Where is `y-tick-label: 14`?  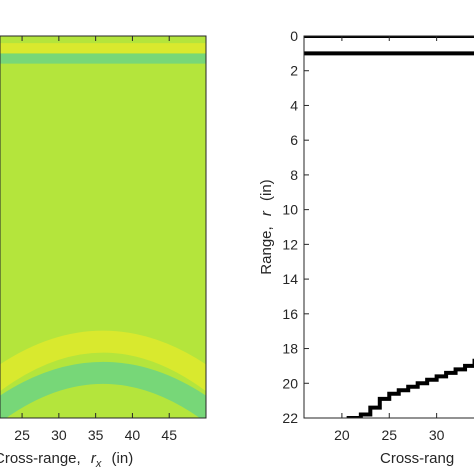 y-tick-label: 14 is located at coordinates (290, 279).